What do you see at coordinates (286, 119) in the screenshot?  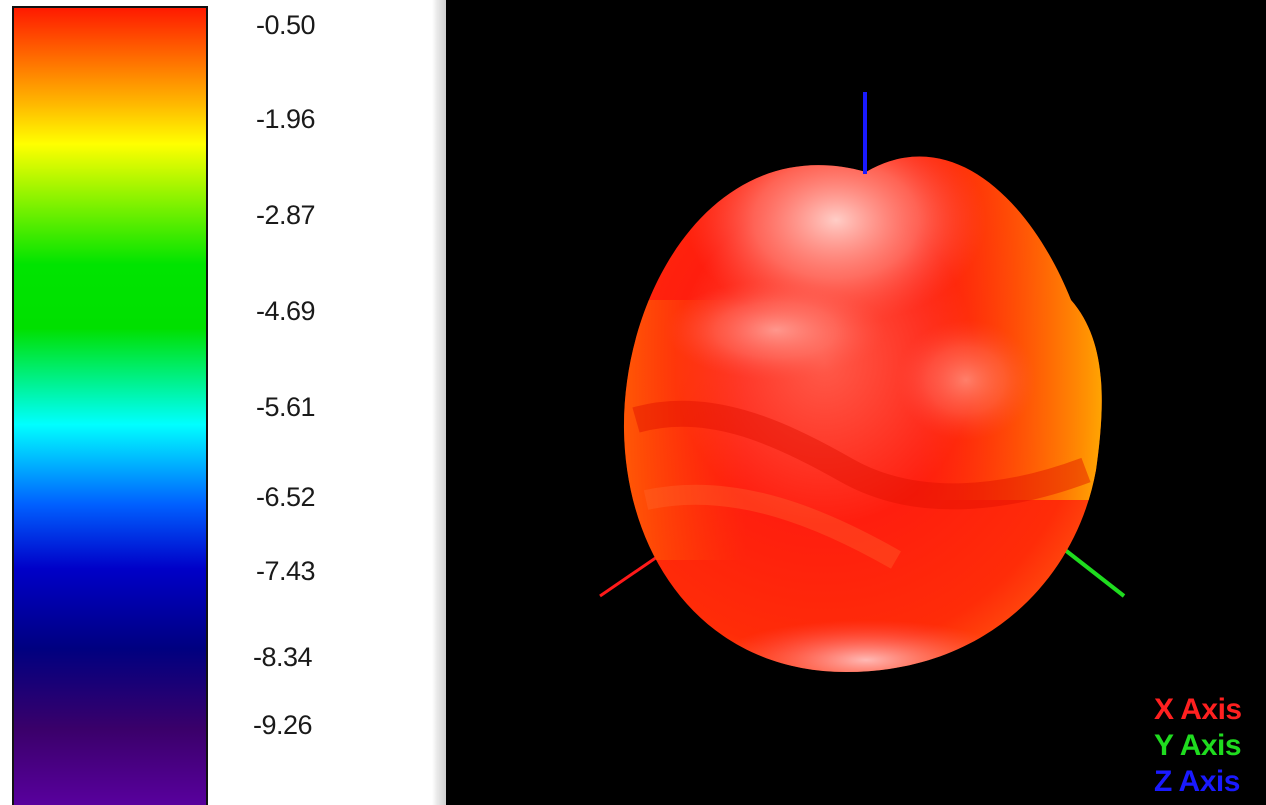 I see `color-scale-tick-label: -1.96` at bounding box center [286, 119].